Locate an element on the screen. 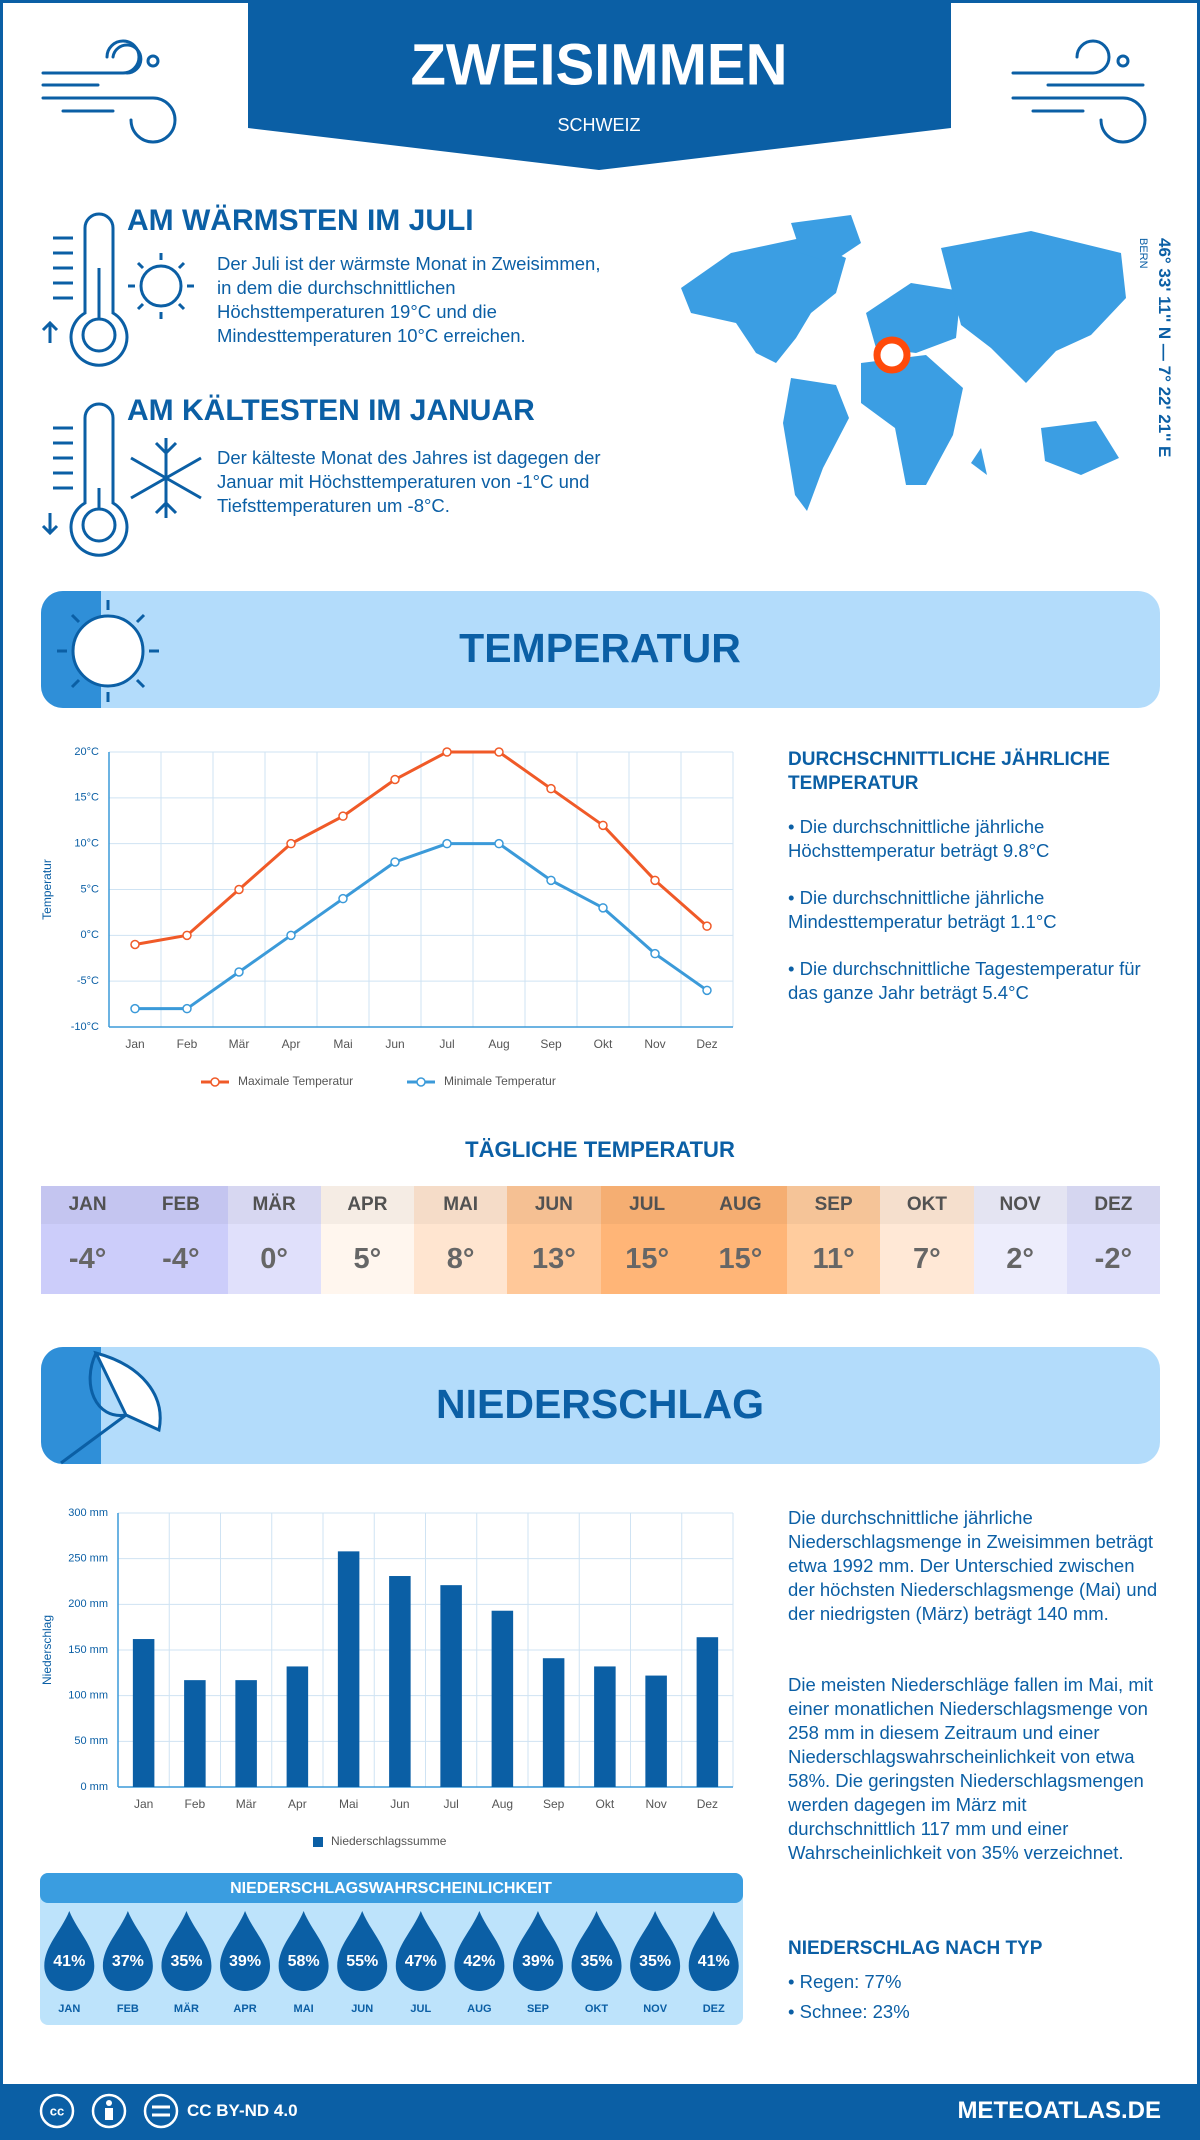 This screenshot has width=1200, height=2140. legend-label: Maximale Temperatur is located at coordinates (295, 1081).